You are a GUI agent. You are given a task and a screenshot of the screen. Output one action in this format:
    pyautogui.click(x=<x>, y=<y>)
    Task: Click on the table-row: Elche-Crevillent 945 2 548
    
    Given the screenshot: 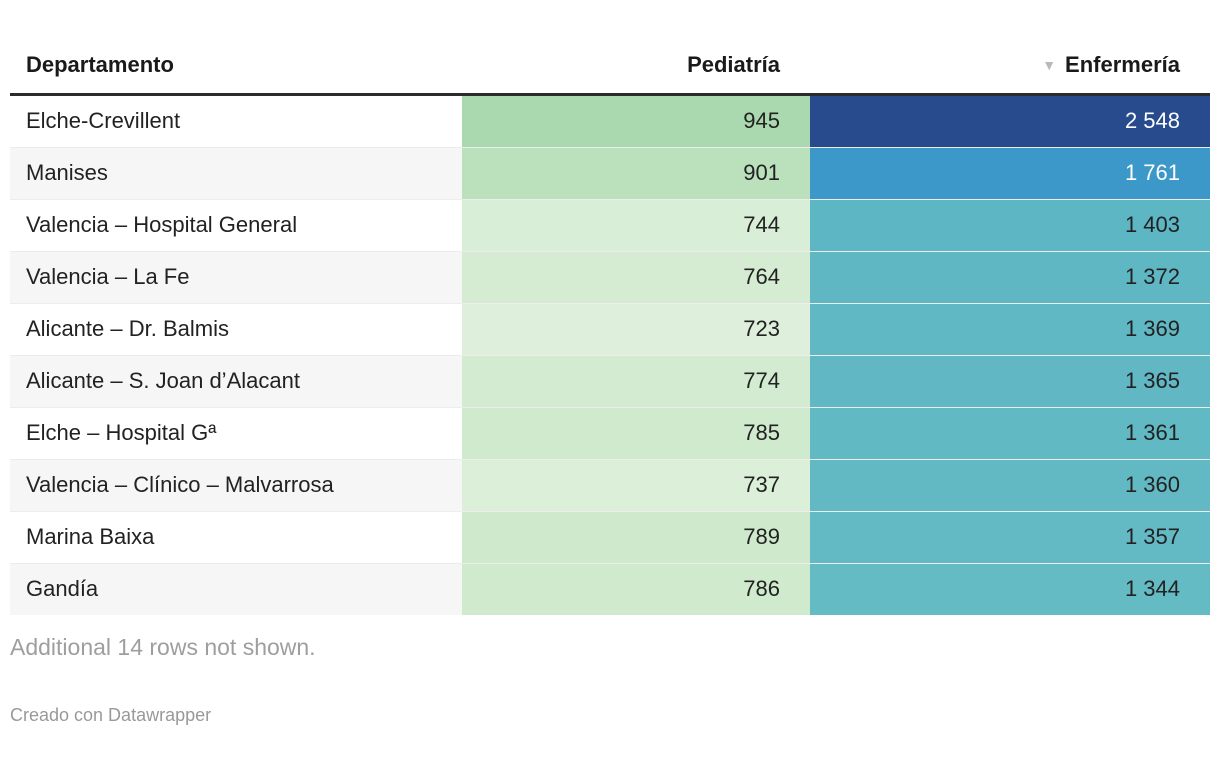 What is the action you would take?
    pyautogui.click(x=610, y=121)
    